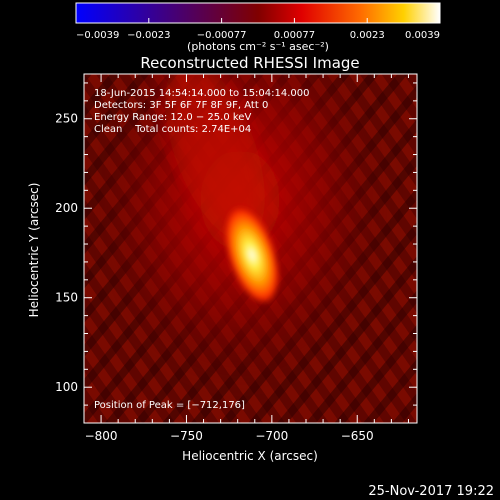 The image size is (500, 500). Describe the element at coordinates (34, 250) in the screenshot. I see `y-axis-label: Heliocentric Y (arcsec)` at that location.